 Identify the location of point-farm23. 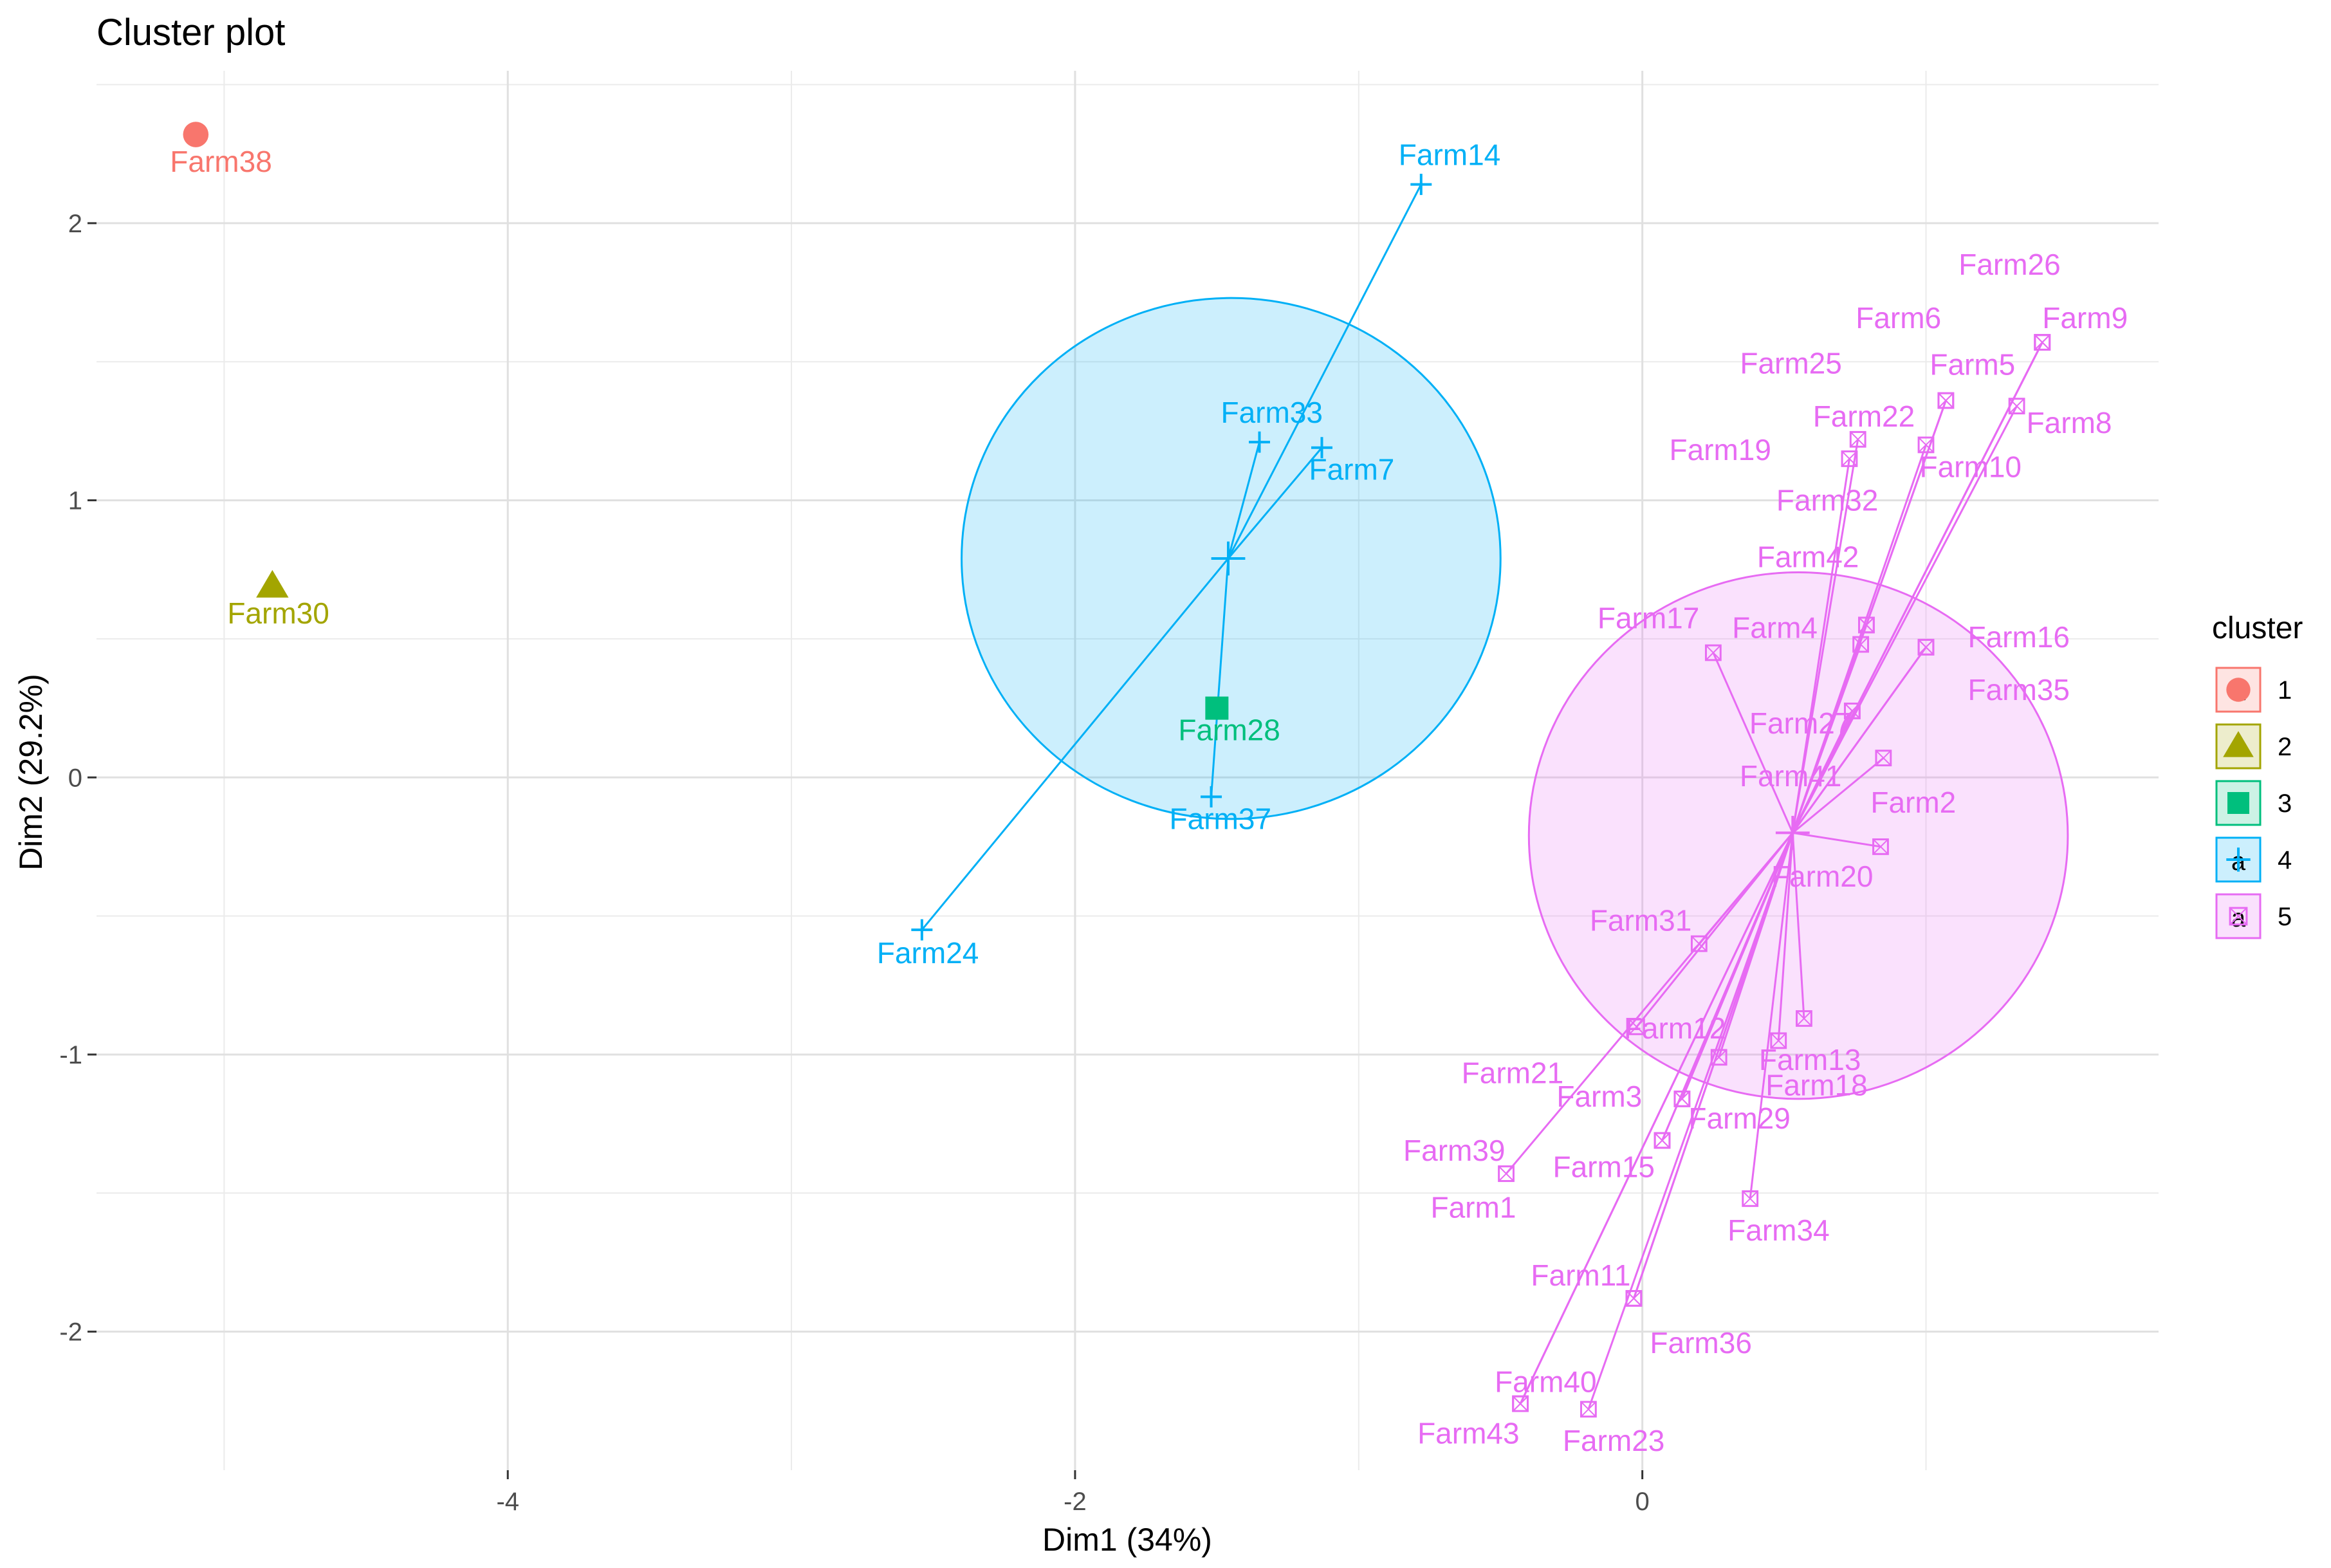
(1588, 1410).